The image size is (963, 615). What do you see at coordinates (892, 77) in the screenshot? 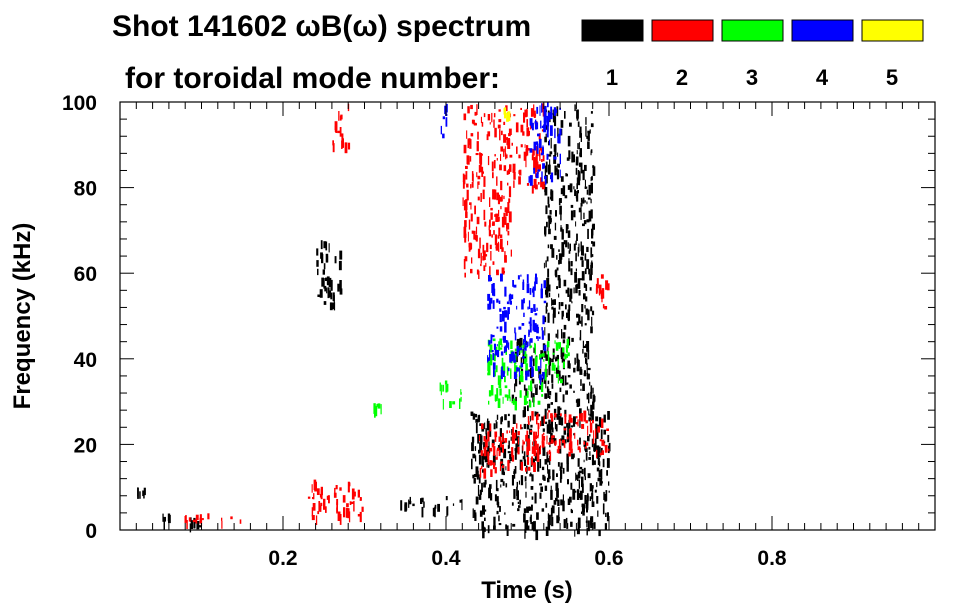
I see `legend-label-5: 5` at bounding box center [892, 77].